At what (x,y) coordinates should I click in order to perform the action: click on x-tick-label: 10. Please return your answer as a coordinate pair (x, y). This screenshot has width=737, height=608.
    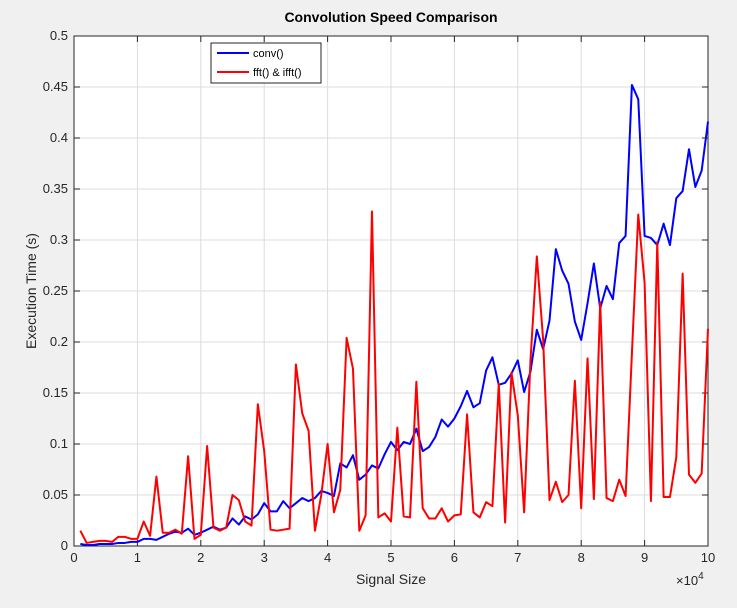
    Looking at the image, I should click on (708, 557).